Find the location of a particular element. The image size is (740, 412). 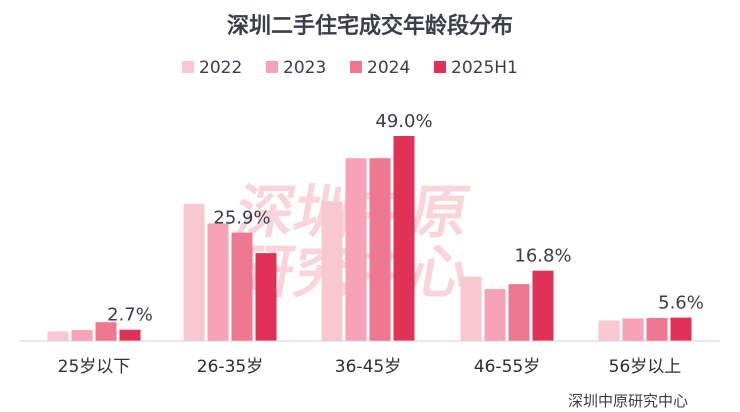

data-label: 25.9% is located at coordinates (241, 218).